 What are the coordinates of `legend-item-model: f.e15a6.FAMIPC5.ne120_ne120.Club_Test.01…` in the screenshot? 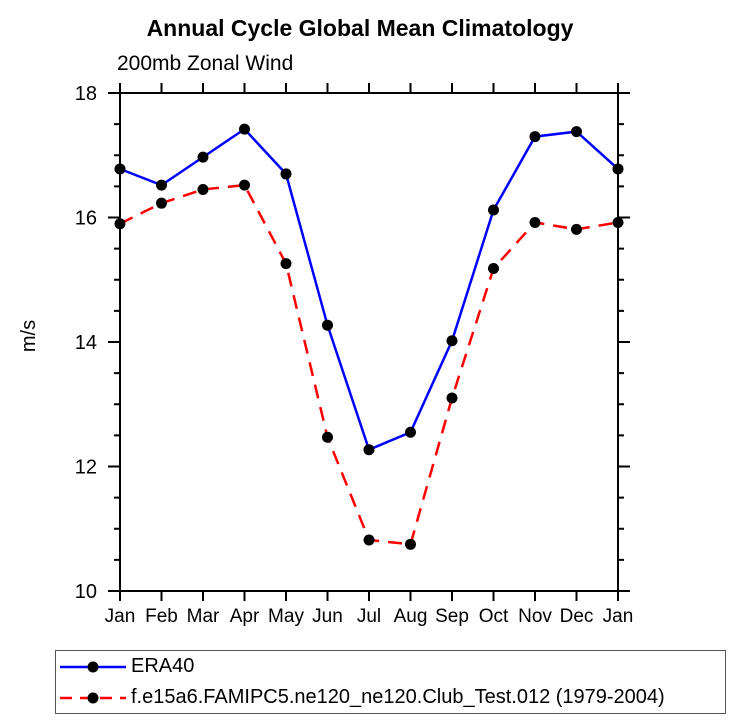 It's located at (390, 697).